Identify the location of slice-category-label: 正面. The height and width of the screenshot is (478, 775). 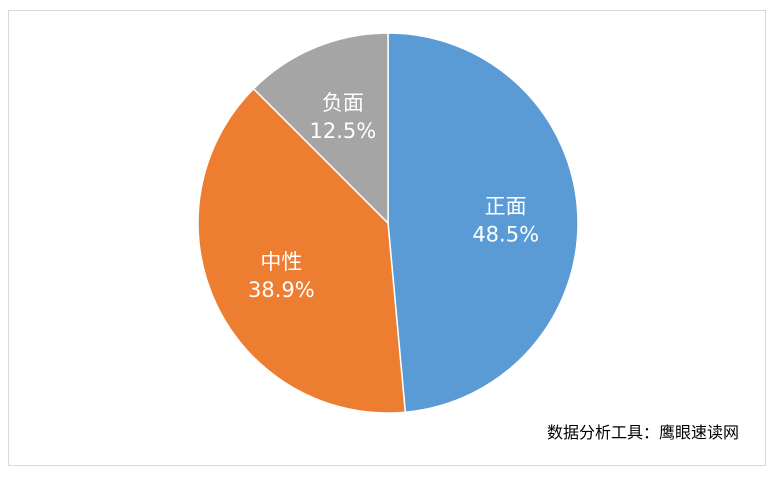
(506, 207).